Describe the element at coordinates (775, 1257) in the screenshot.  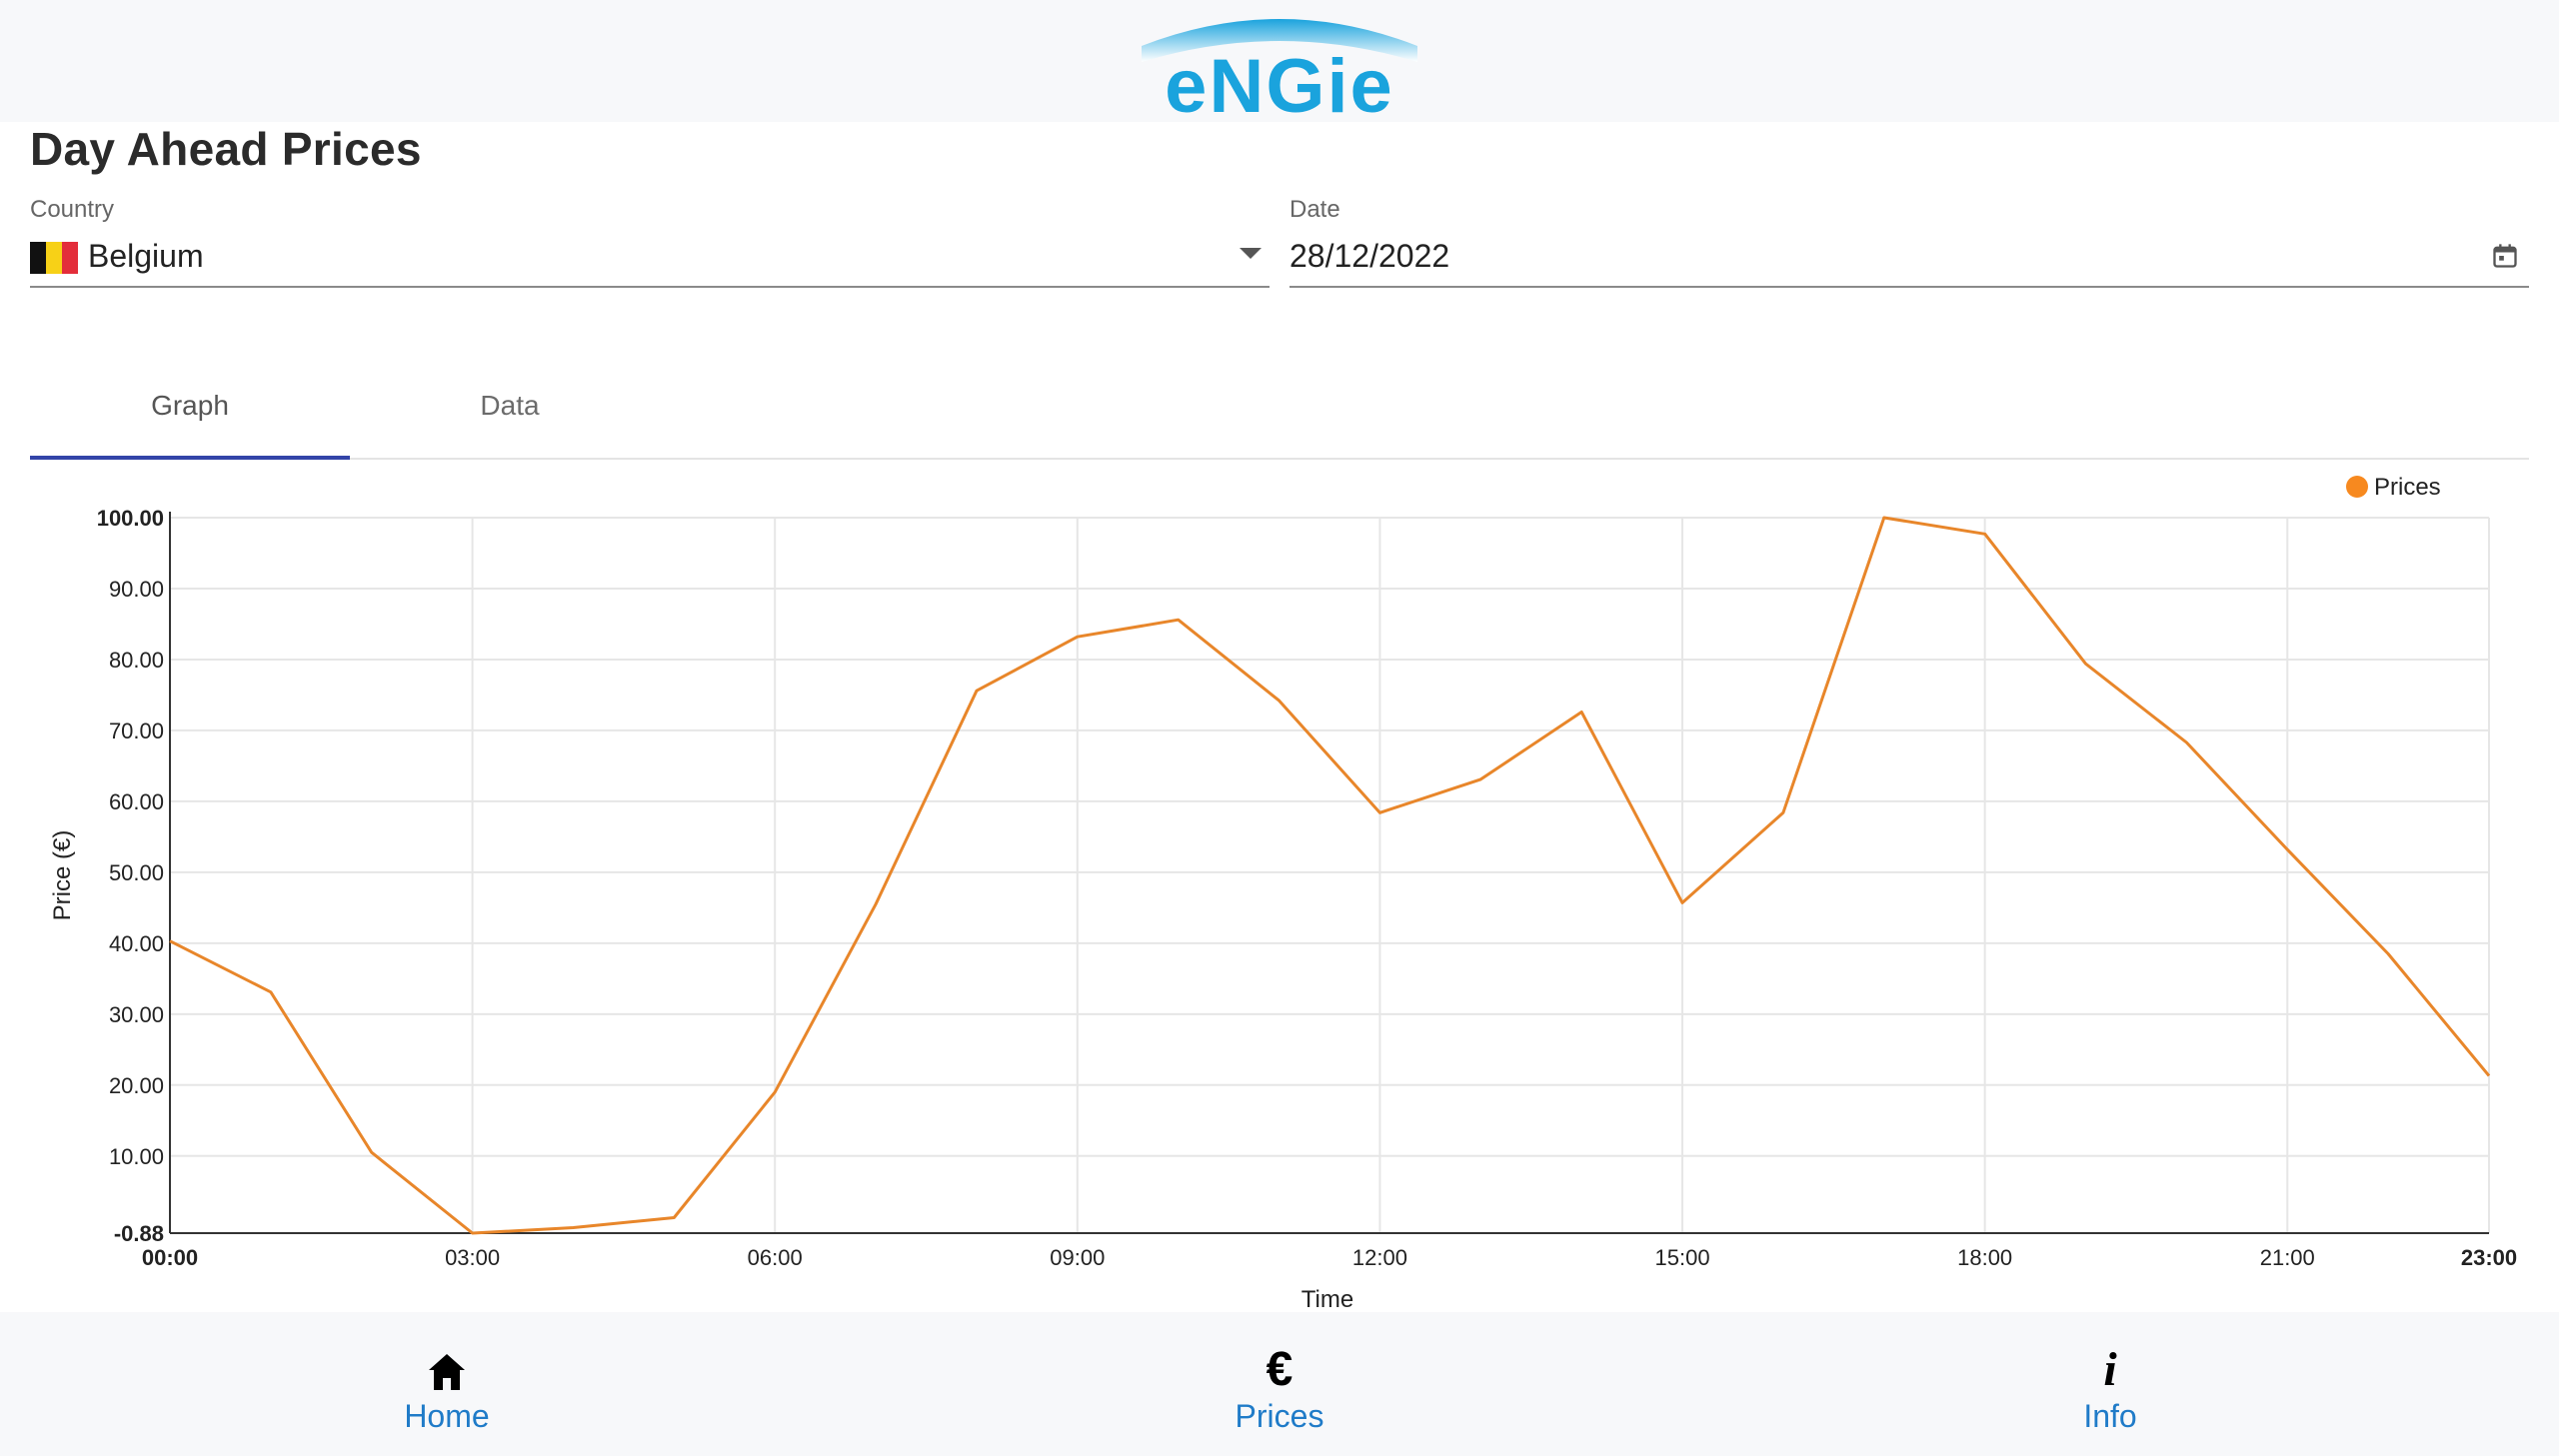
I see `x-tick-label: 06:00` at that location.